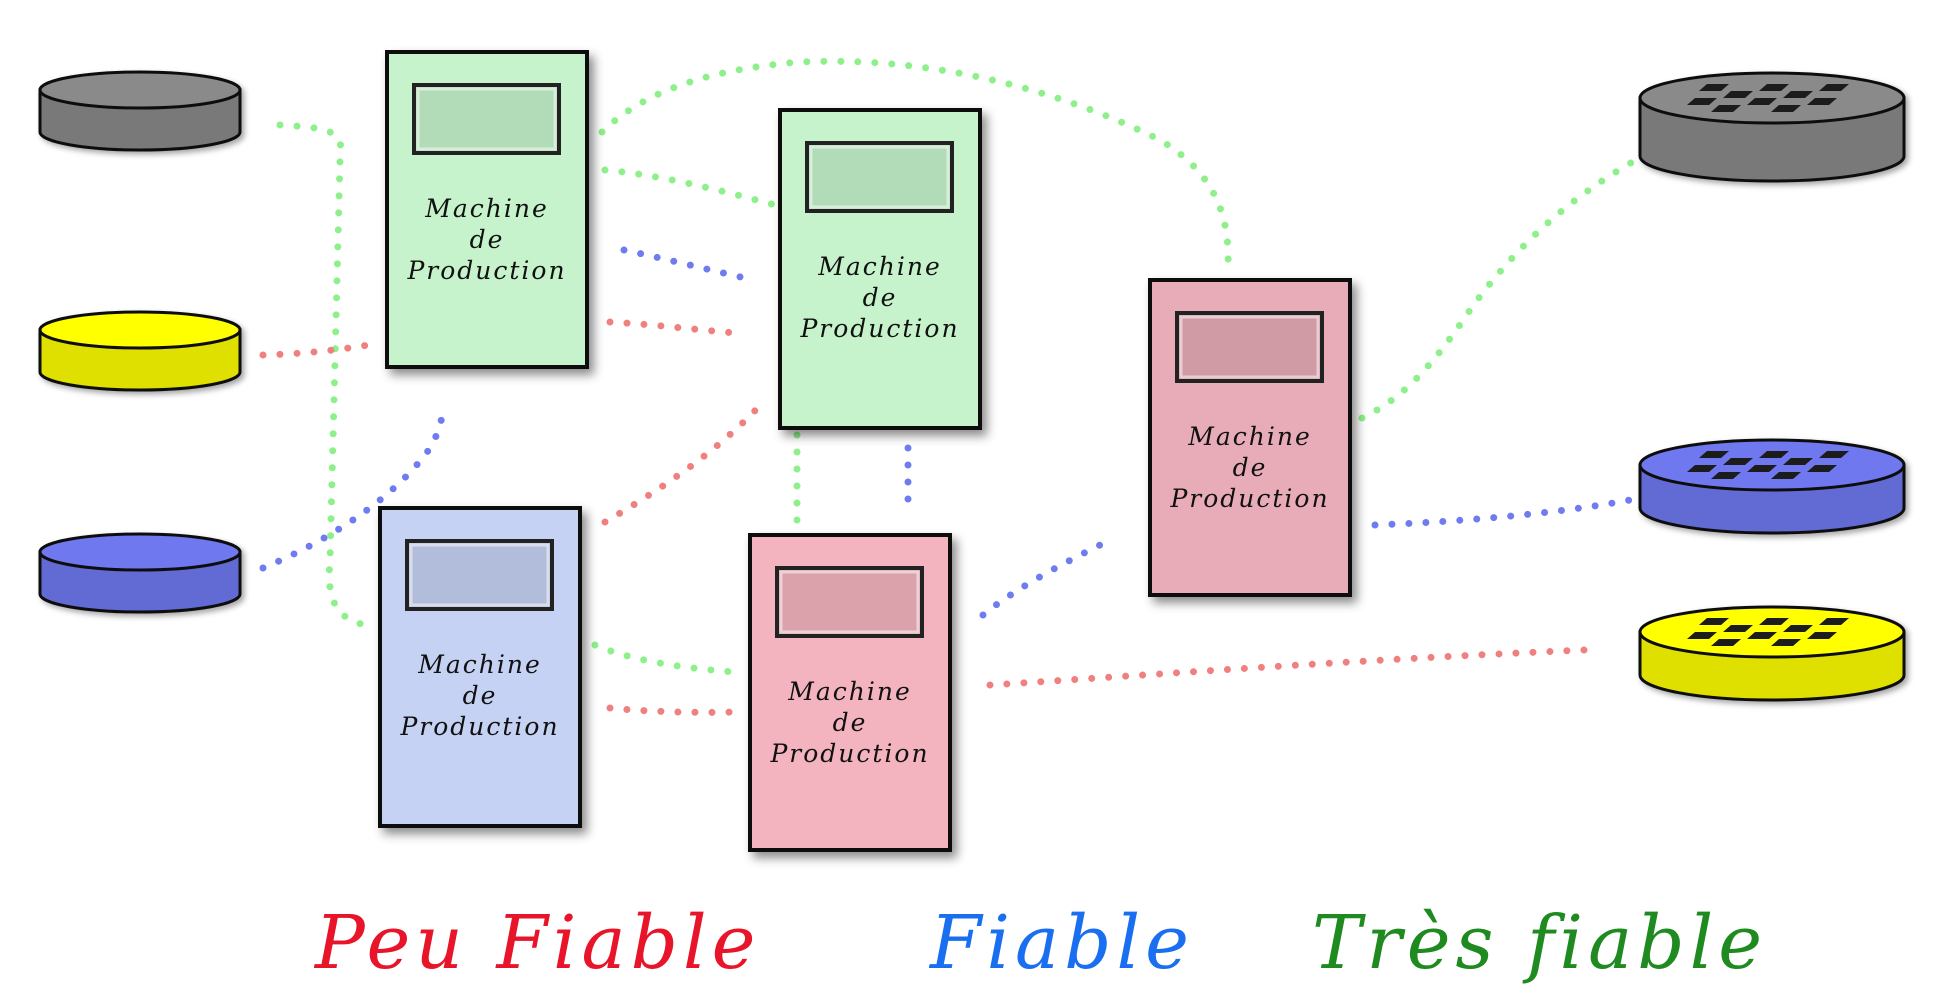 The height and width of the screenshot is (1004, 1940). Describe the element at coordinates (1539, 943) in the screenshot. I see `legend-tres-fiable: Très fiable` at that location.